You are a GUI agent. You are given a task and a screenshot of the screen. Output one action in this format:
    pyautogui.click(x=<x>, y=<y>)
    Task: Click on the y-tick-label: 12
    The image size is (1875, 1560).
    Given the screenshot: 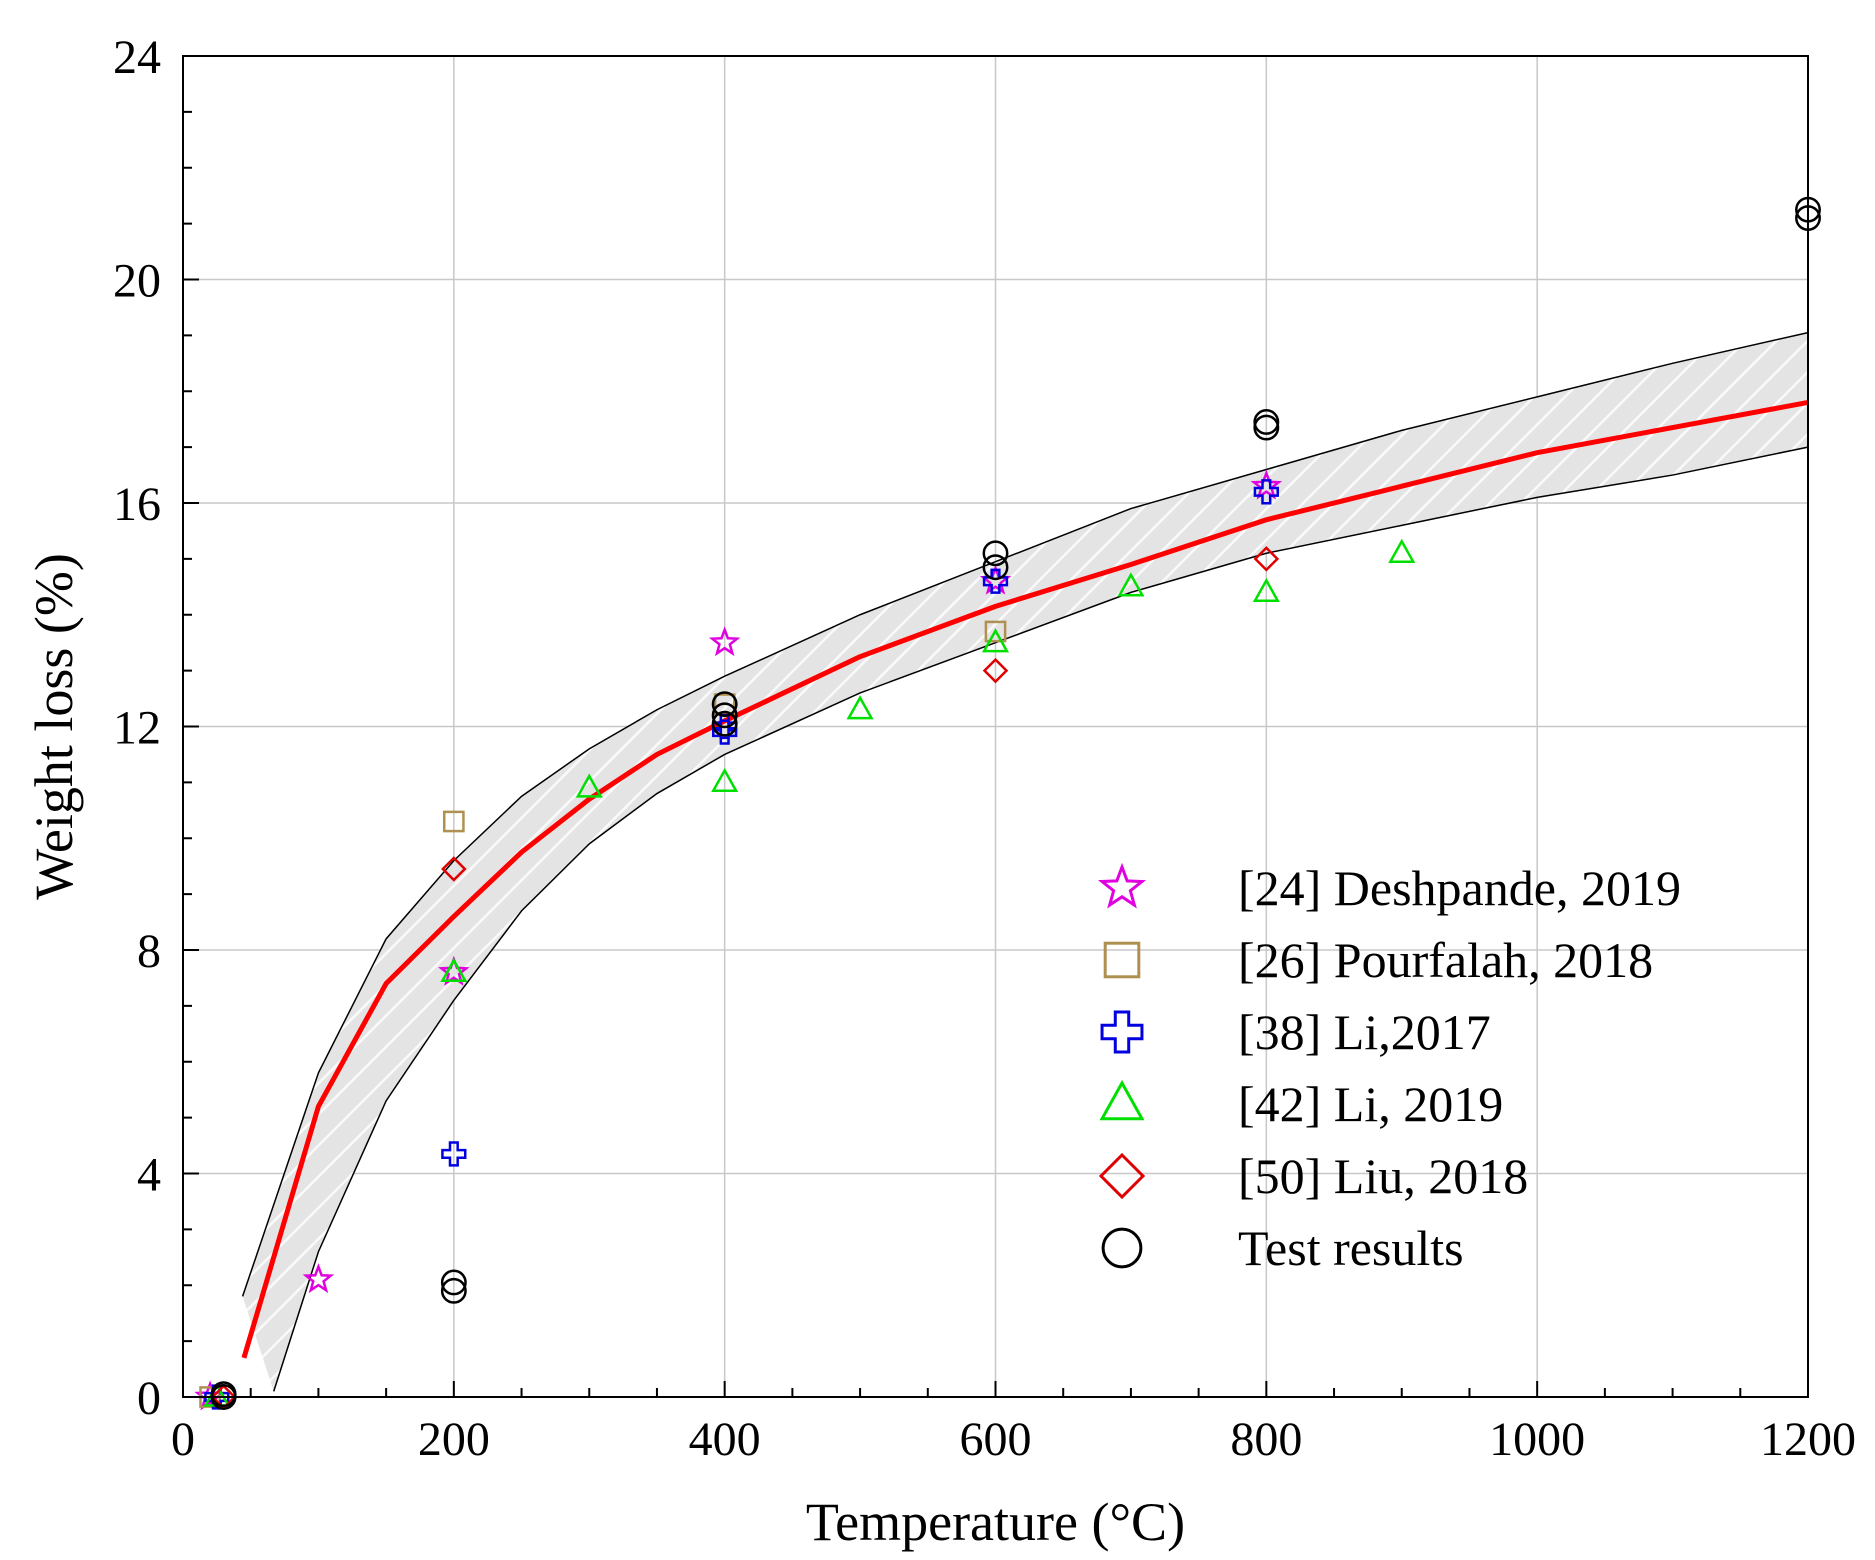 What is the action you would take?
    pyautogui.click(x=137, y=728)
    